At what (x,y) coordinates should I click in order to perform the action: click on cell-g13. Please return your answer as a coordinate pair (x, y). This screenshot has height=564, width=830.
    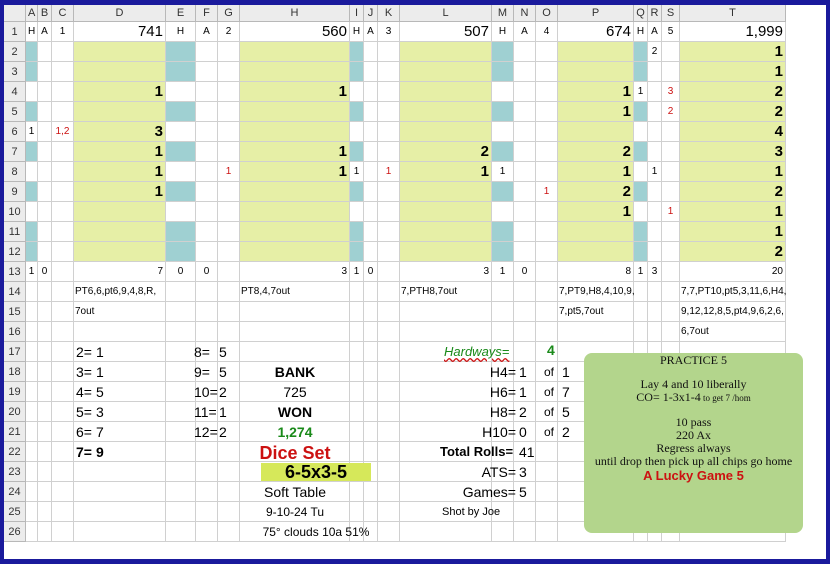
    Looking at the image, I should click on (229, 272).